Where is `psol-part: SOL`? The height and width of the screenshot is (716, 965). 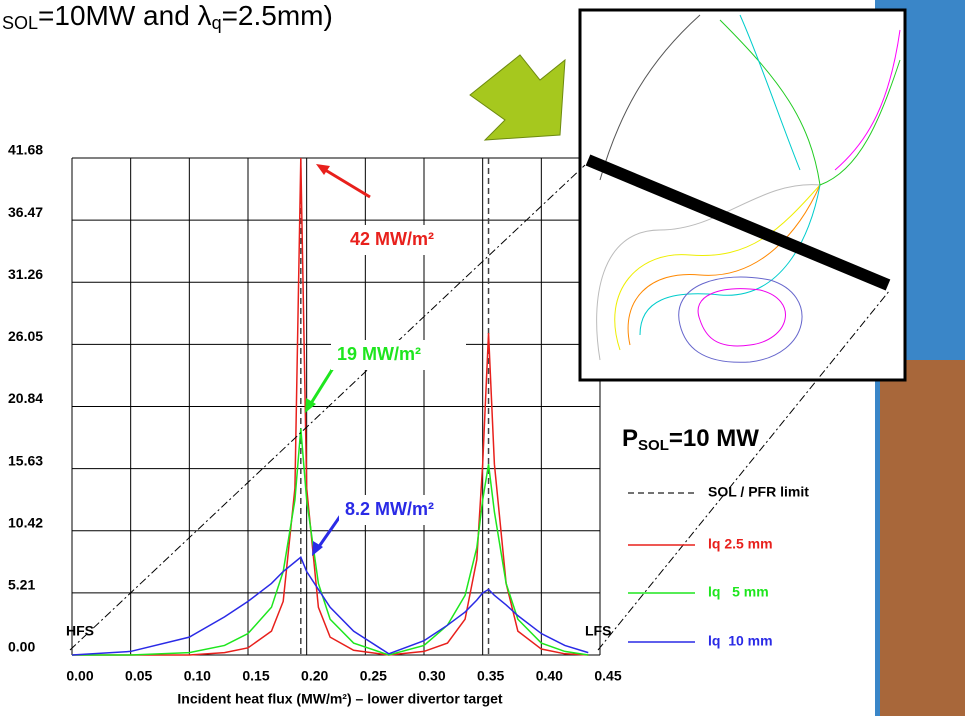
psol-part: SOL is located at coordinates (653, 445).